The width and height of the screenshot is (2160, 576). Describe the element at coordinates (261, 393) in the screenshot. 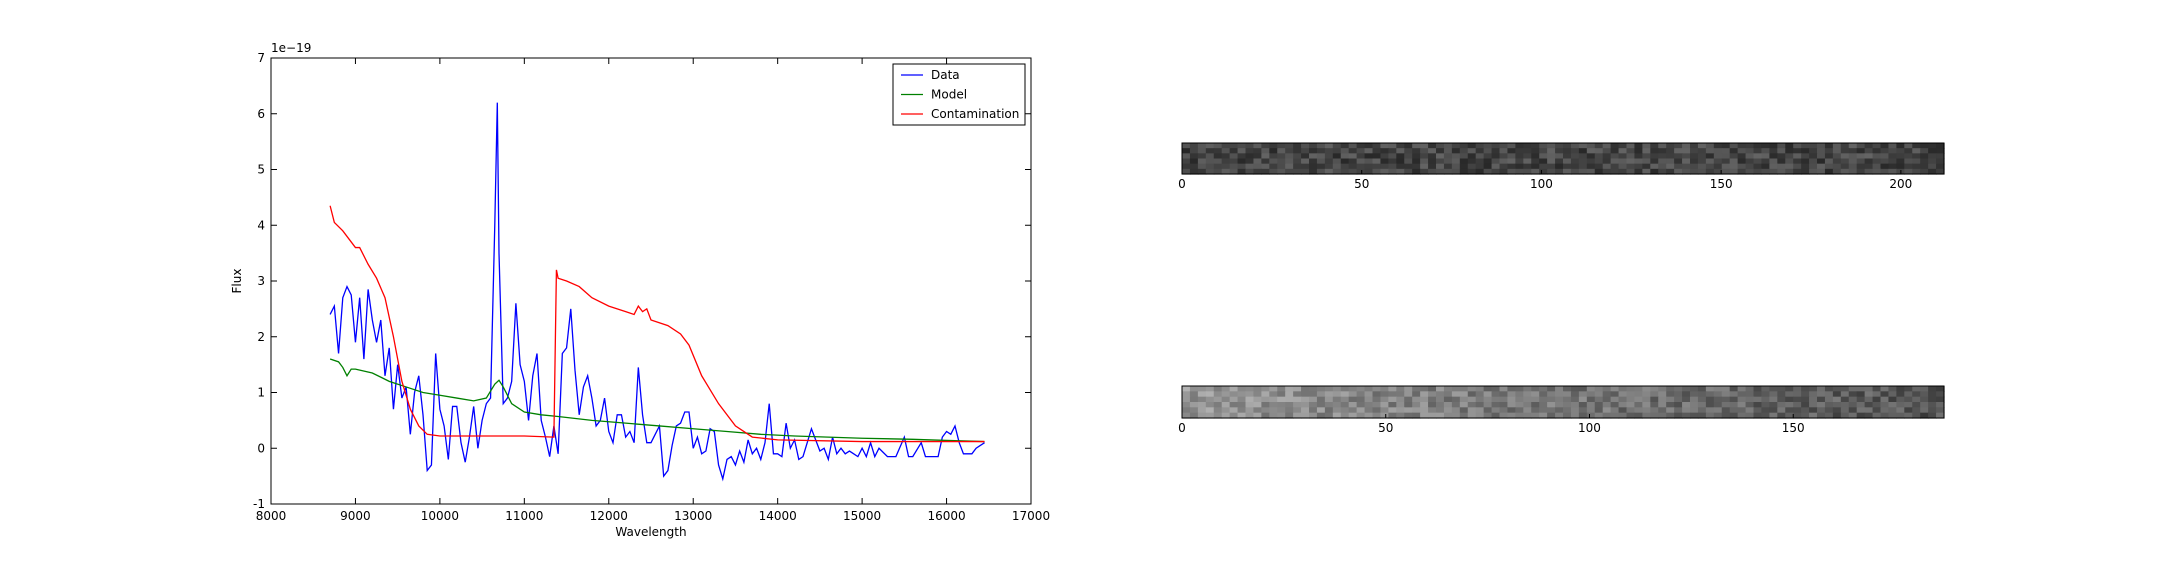

I see `y-tick-label: 1` at that location.